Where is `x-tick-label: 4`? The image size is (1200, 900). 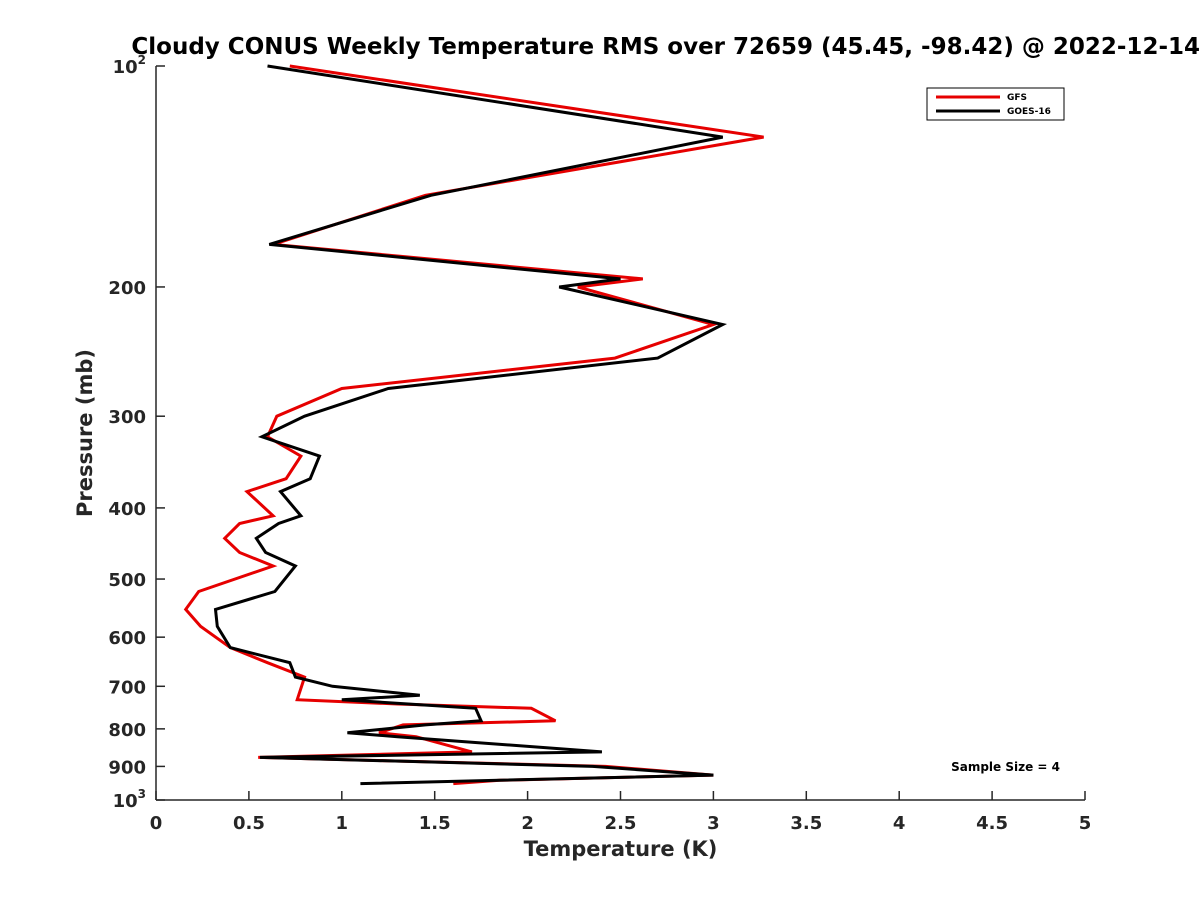 x-tick-label: 4 is located at coordinates (899, 823).